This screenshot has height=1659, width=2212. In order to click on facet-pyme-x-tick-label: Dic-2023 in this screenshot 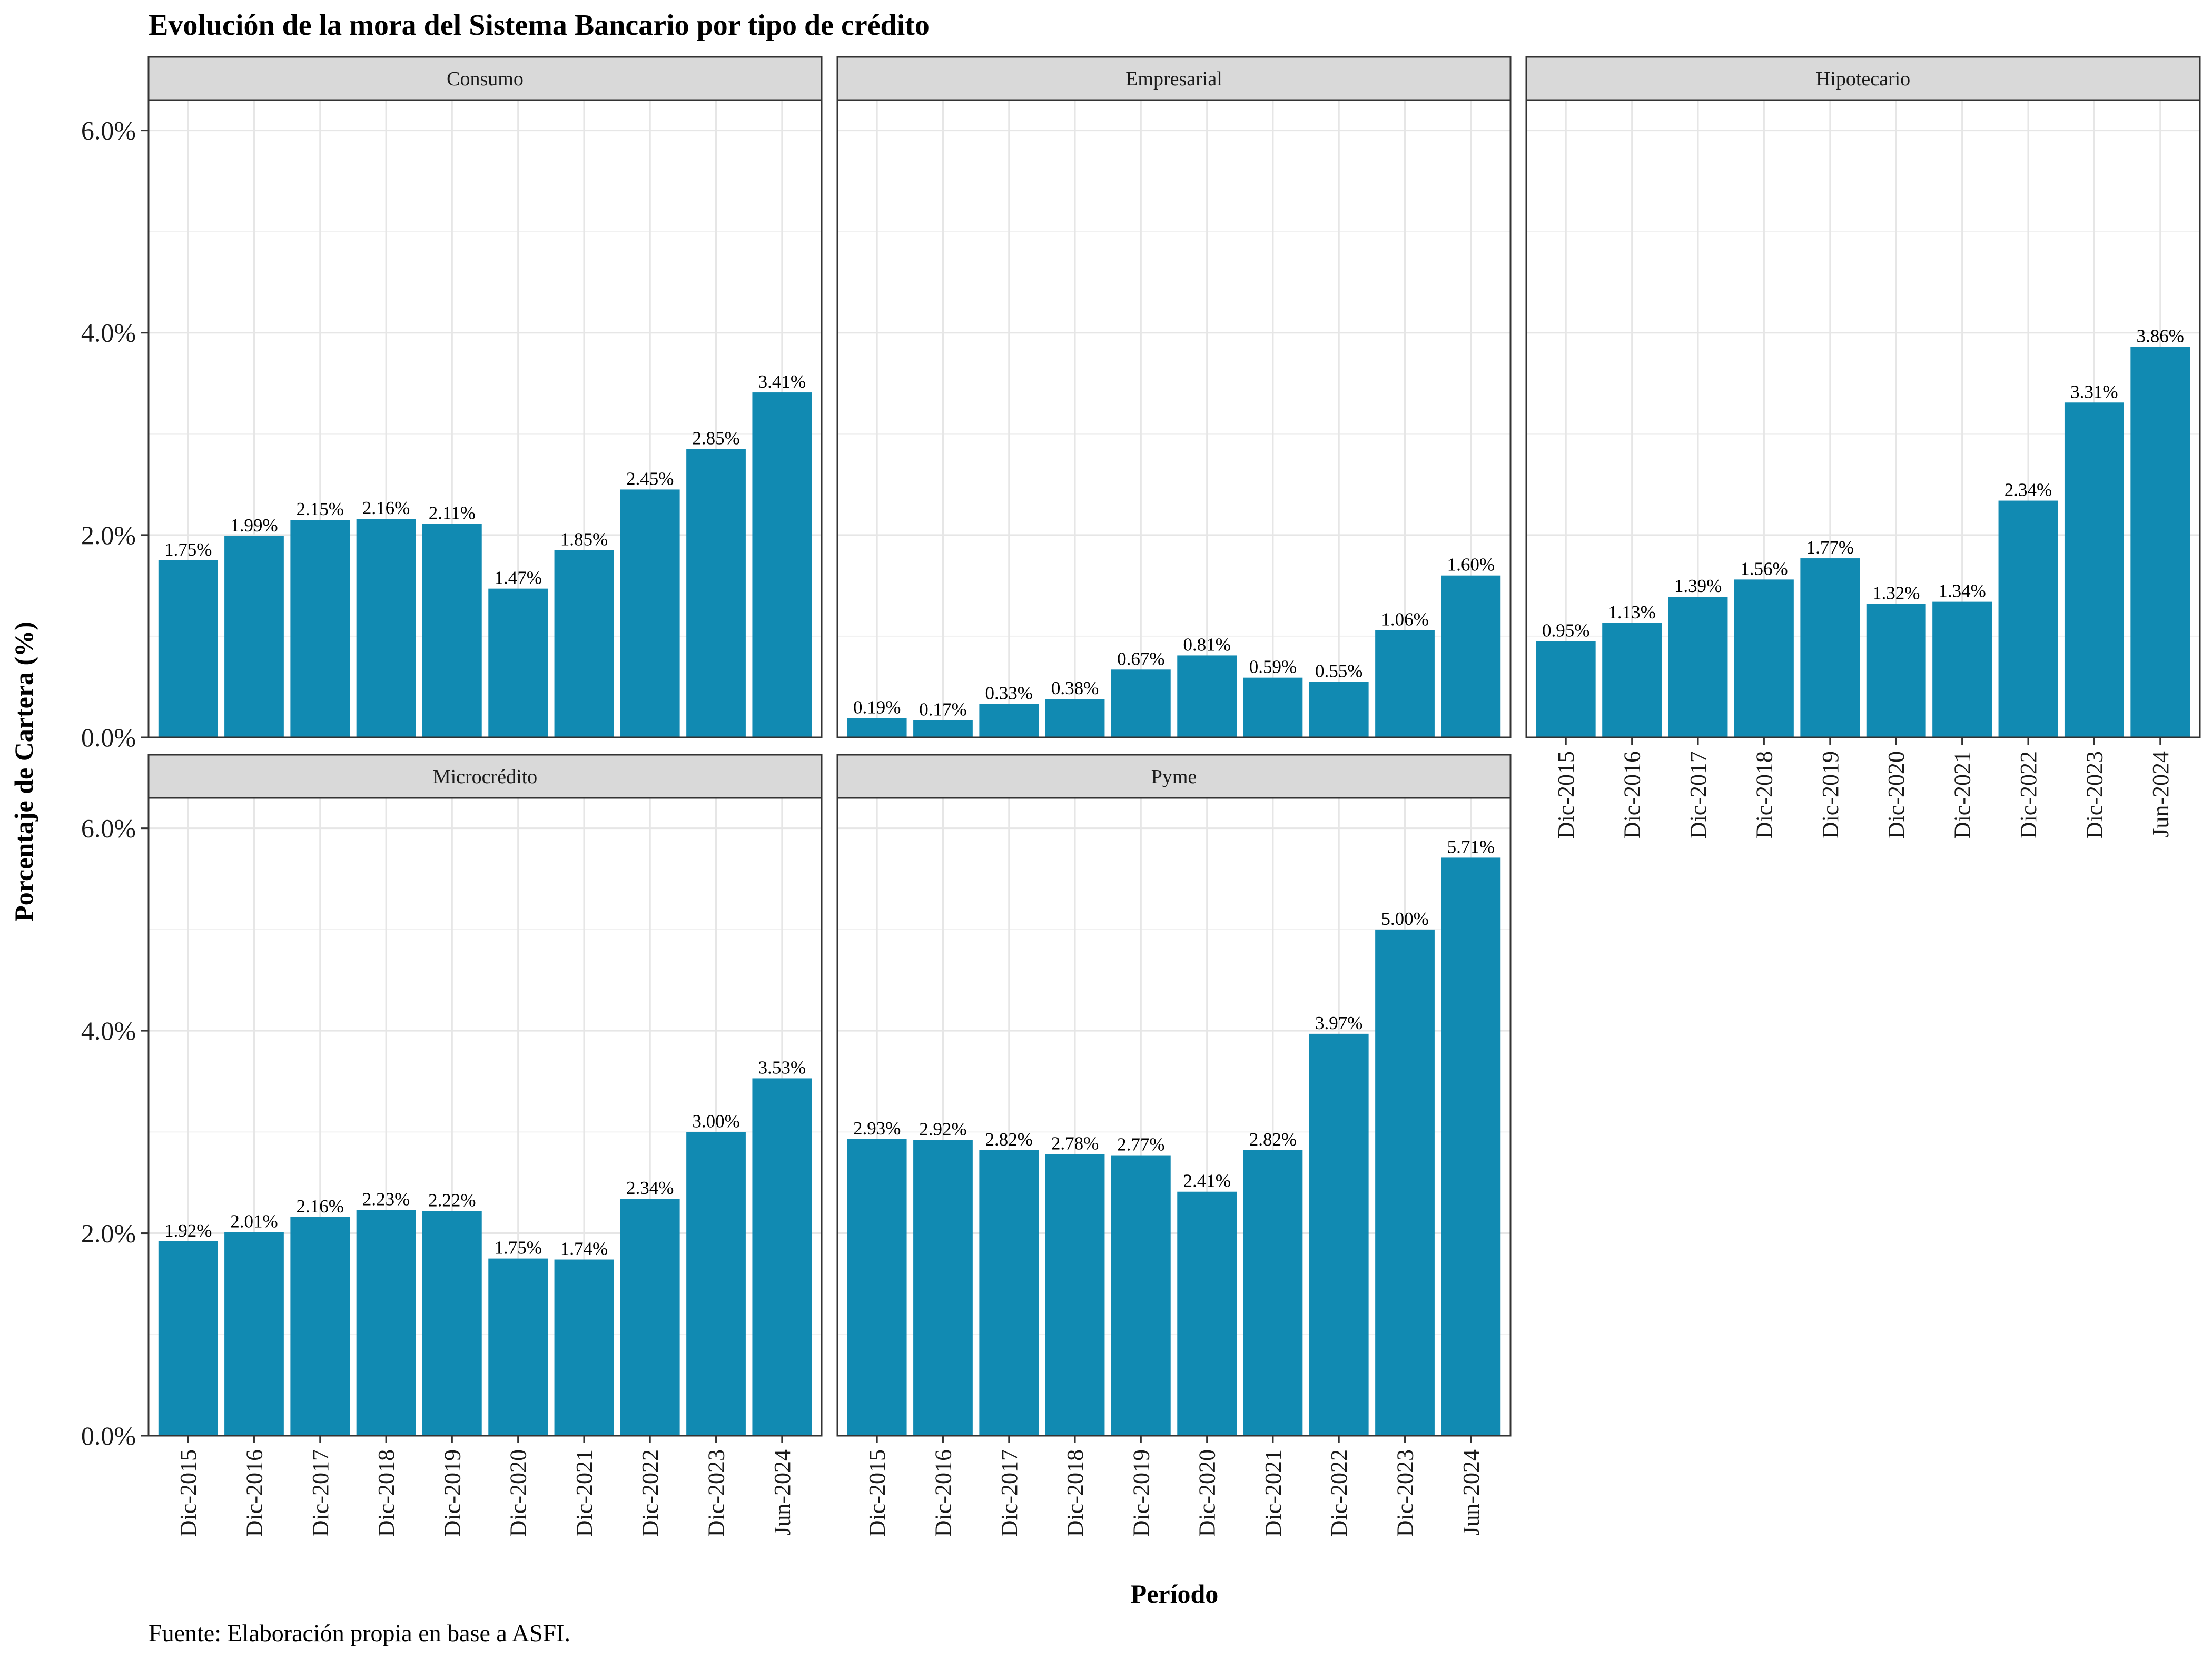, I will do `click(1405, 1493)`.